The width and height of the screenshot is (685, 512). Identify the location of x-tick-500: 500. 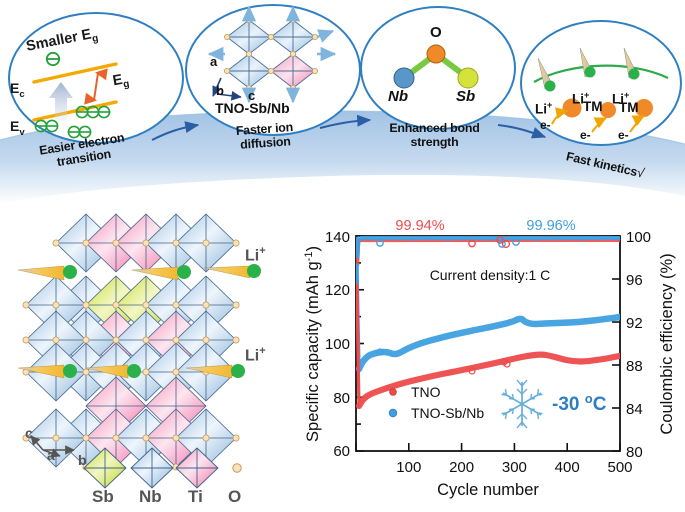
(619, 467).